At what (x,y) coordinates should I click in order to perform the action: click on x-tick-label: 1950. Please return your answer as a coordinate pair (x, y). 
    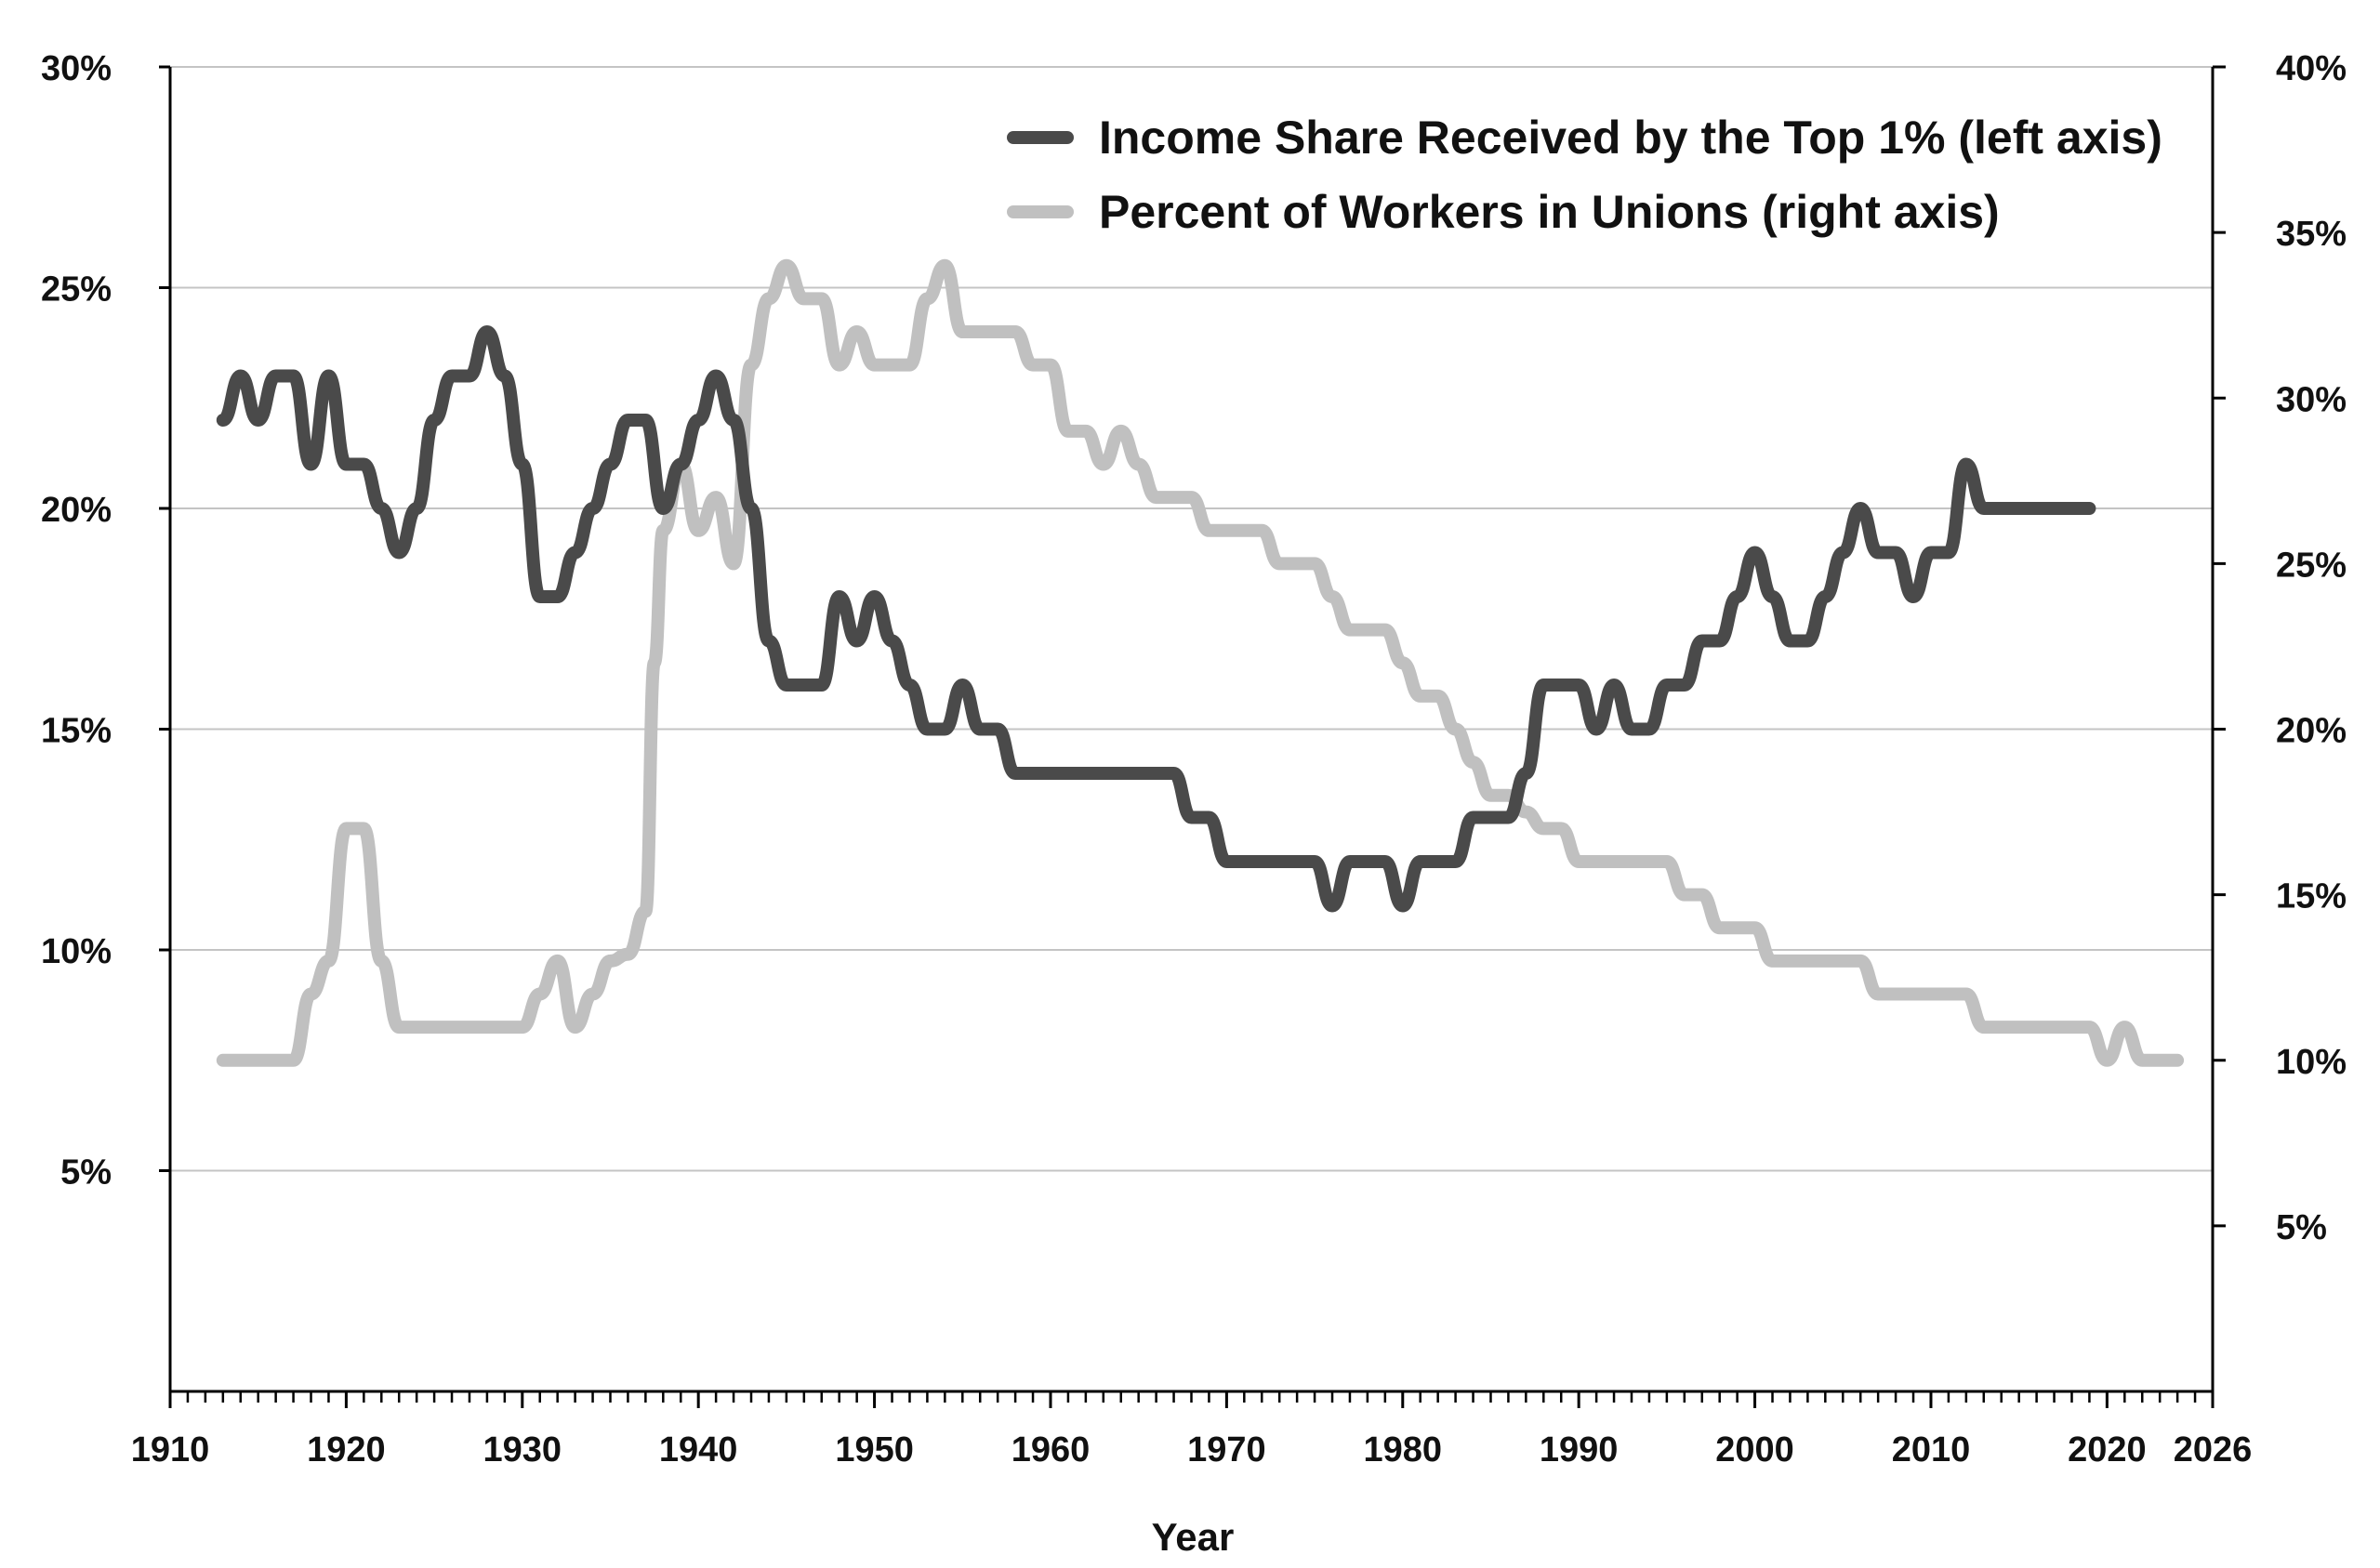
    Looking at the image, I should click on (874, 1450).